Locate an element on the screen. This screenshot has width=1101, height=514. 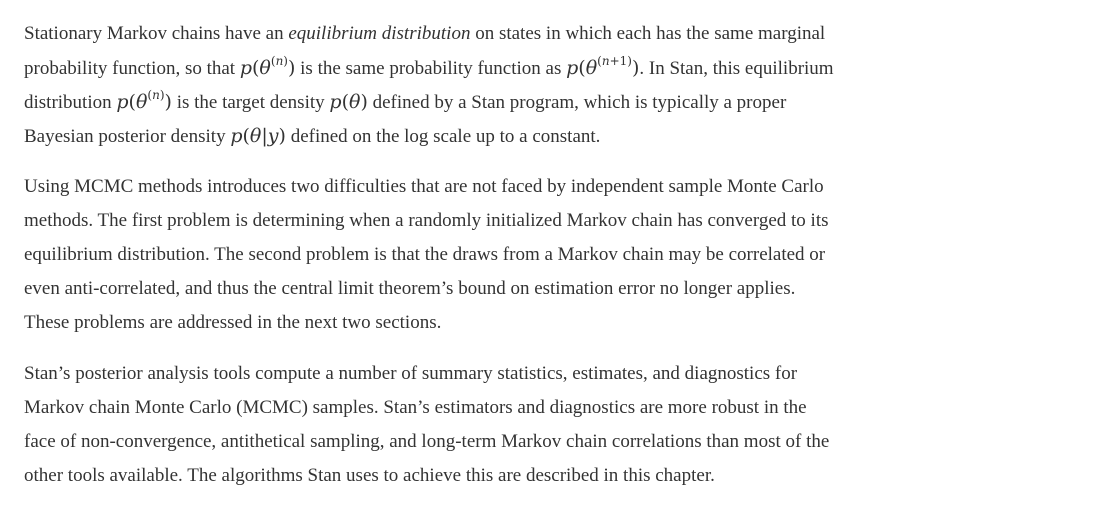
math-p-theta: p(θ) is located at coordinates (348, 102).